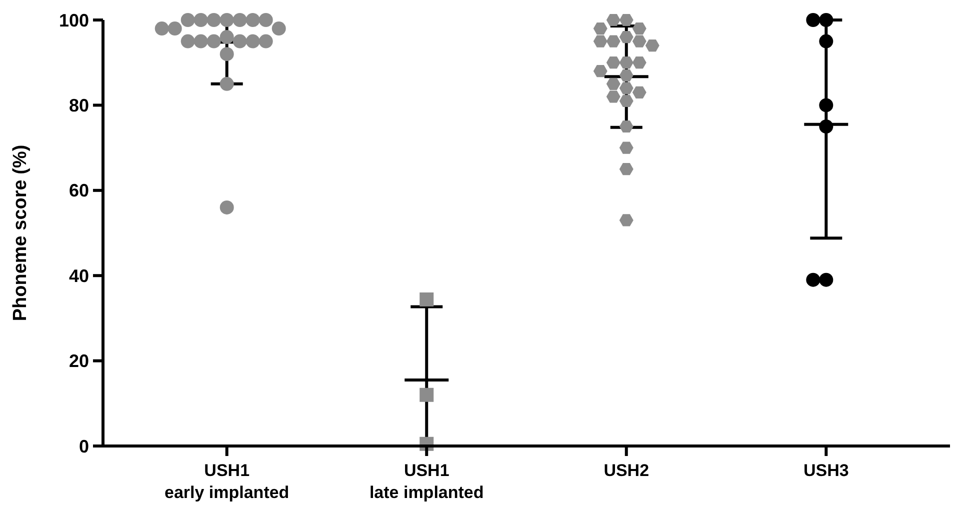 The image size is (962, 521). I want to click on x-tick-label: USH2, so click(627, 470).